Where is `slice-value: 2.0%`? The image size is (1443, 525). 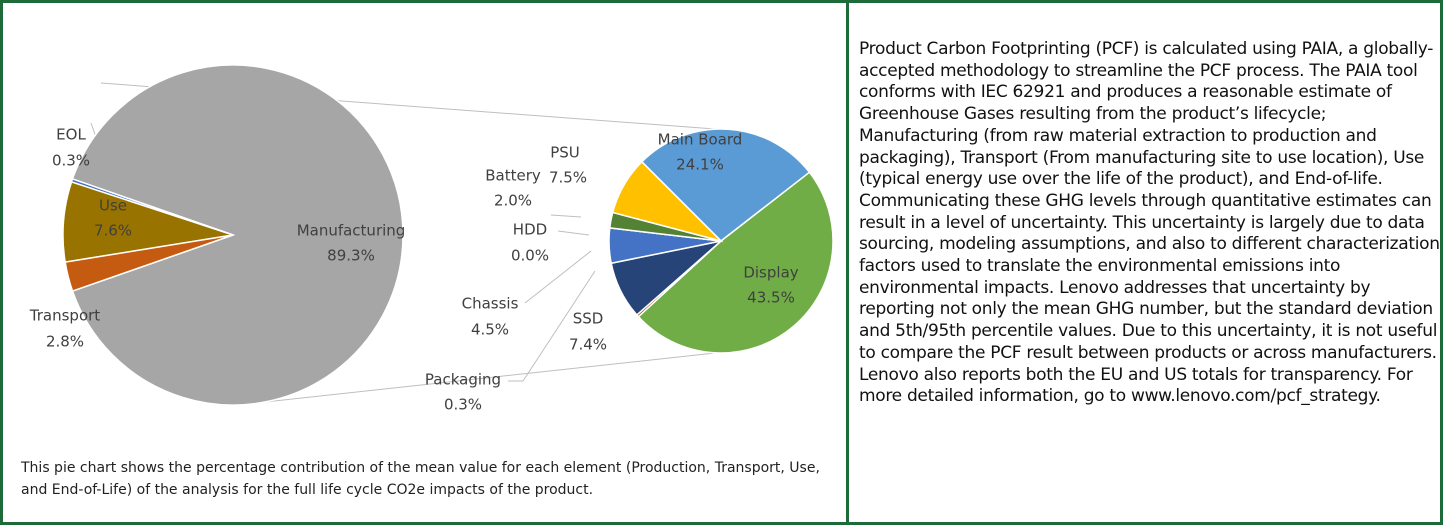
slice-value: 2.0% is located at coordinates (513, 201).